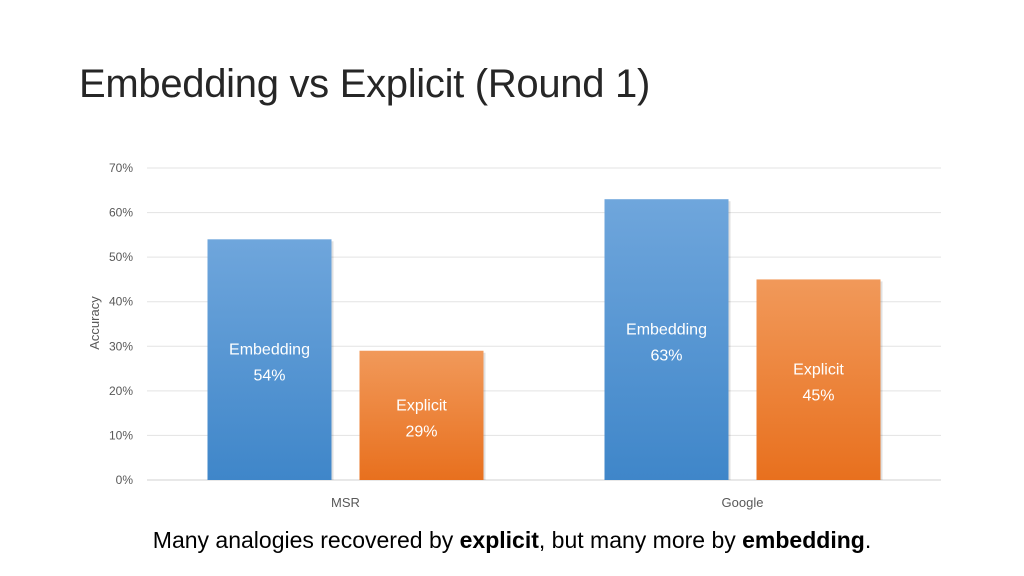  What do you see at coordinates (121, 257) in the screenshot?
I see `y-tick-label: 50%` at bounding box center [121, 257].